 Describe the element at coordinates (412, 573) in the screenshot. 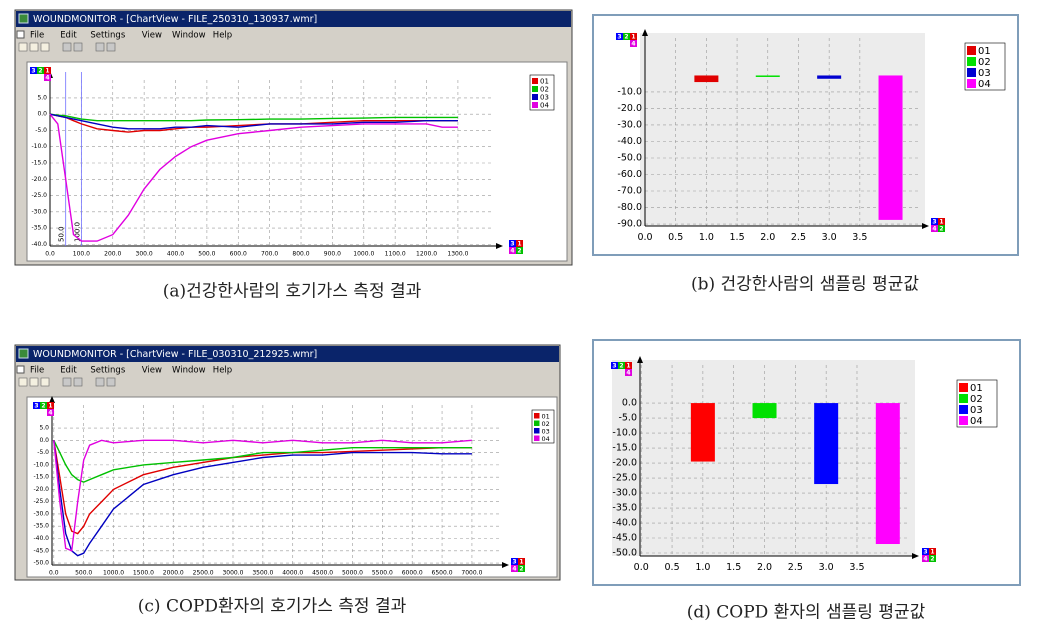

I see `x-tick-label: 6000.0` at that location.